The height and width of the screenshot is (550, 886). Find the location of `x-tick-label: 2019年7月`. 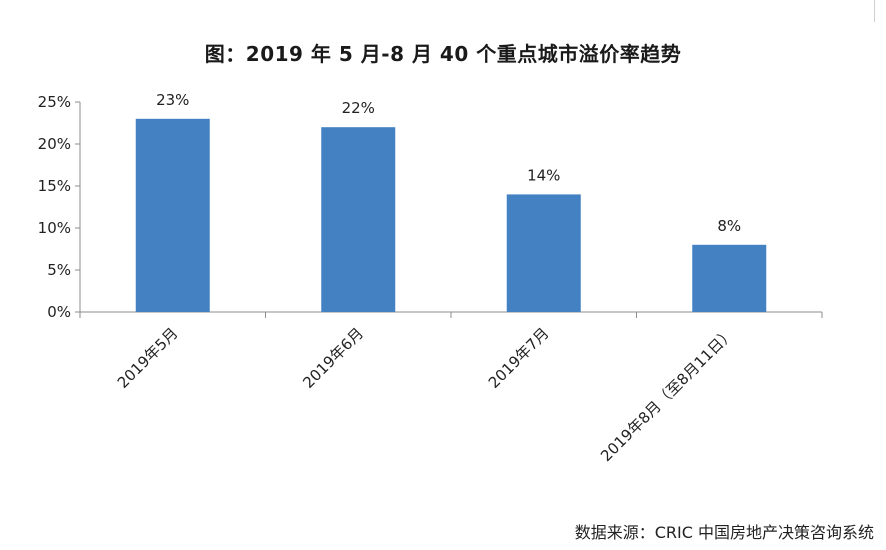

x-tick-label: 2019年7月 is located at coordinates (519, 358).